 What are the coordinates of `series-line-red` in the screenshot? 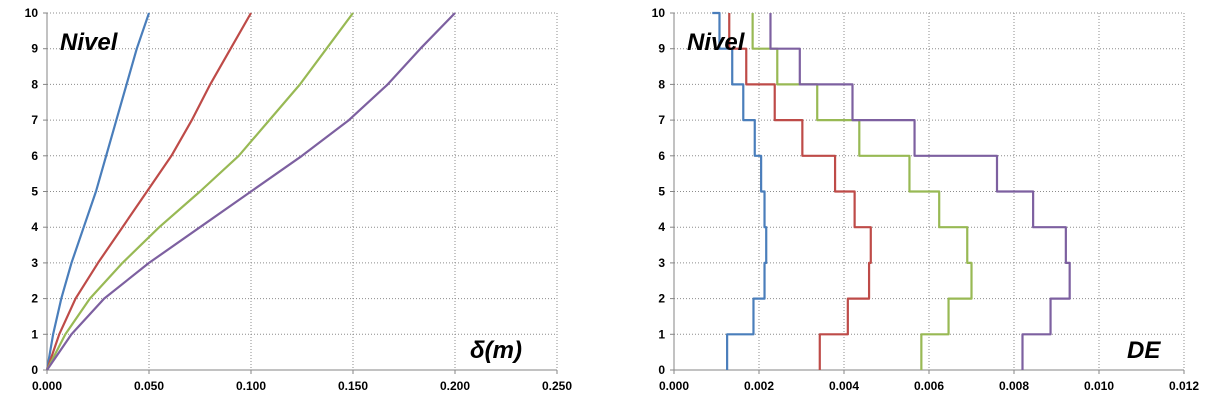 It's located at (800, 191).